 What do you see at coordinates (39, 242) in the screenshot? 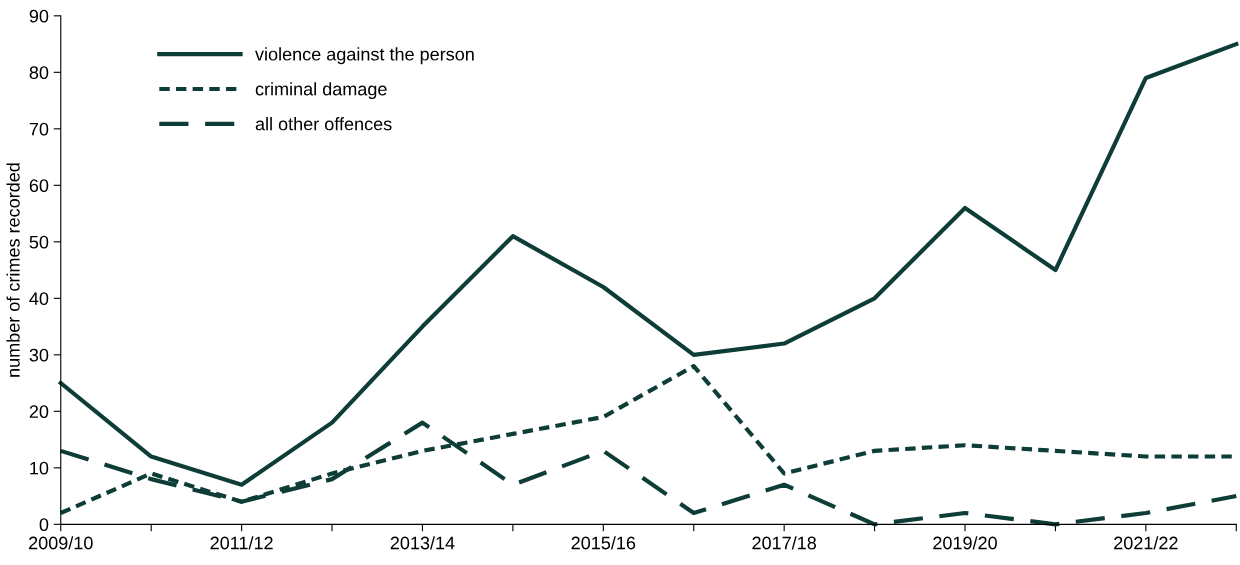
I see `y-tick-label: 50` at bounding box center [39, 242].